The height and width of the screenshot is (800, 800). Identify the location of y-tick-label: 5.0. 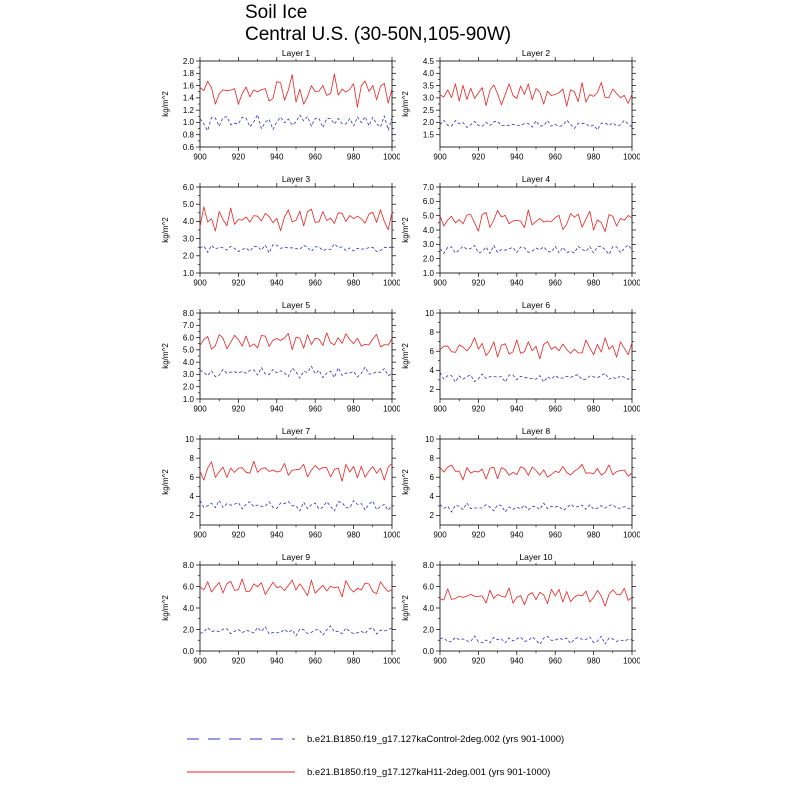
(189, 204).